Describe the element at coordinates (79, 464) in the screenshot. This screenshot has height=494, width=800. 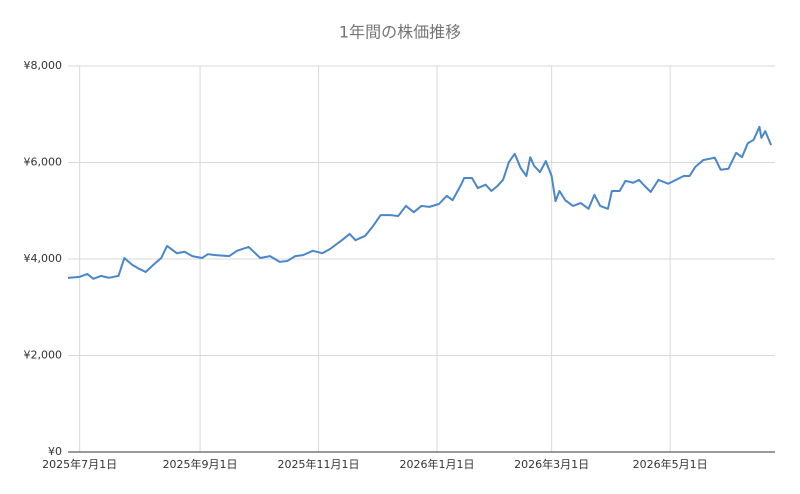
I see `x-tick-label: 2025年7月1日` at that location.